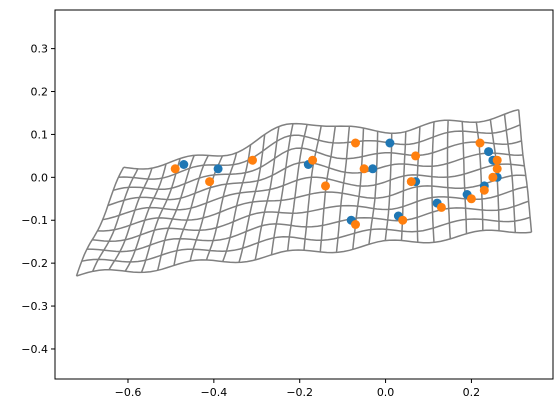  Describe the element at coordinates (34, 220) in the screenshot. I see `y-tick-label: −0.1` at that location.